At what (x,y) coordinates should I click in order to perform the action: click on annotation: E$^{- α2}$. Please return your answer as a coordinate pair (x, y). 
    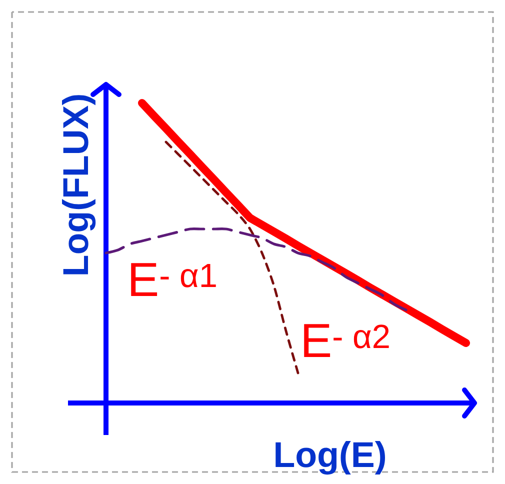
    Looking at the image, I should click on (346, 340).